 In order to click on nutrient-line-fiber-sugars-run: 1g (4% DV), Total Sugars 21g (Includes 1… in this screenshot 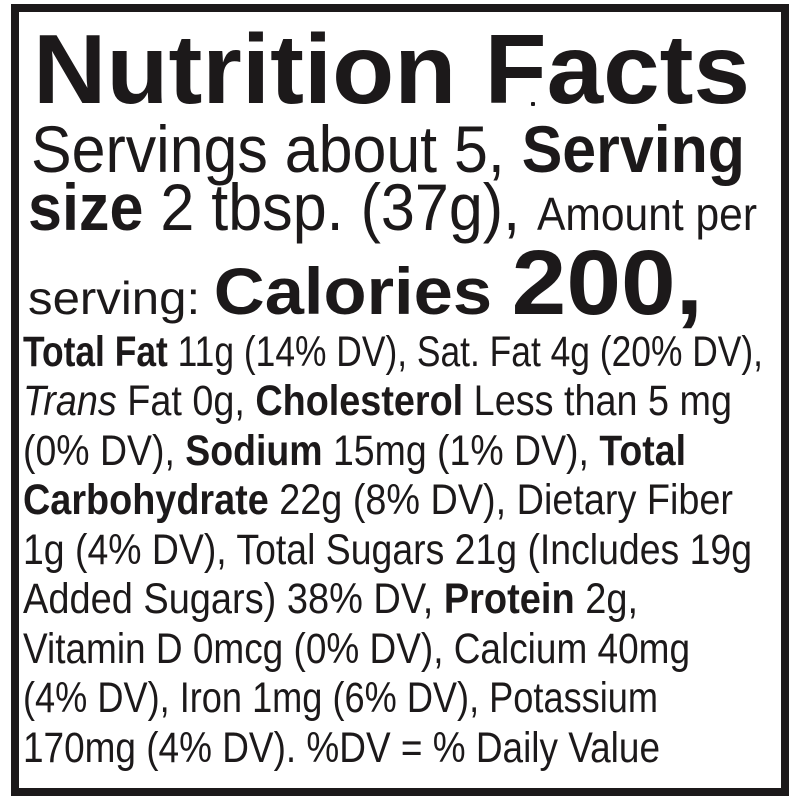, I will do `click(387, 550)`.